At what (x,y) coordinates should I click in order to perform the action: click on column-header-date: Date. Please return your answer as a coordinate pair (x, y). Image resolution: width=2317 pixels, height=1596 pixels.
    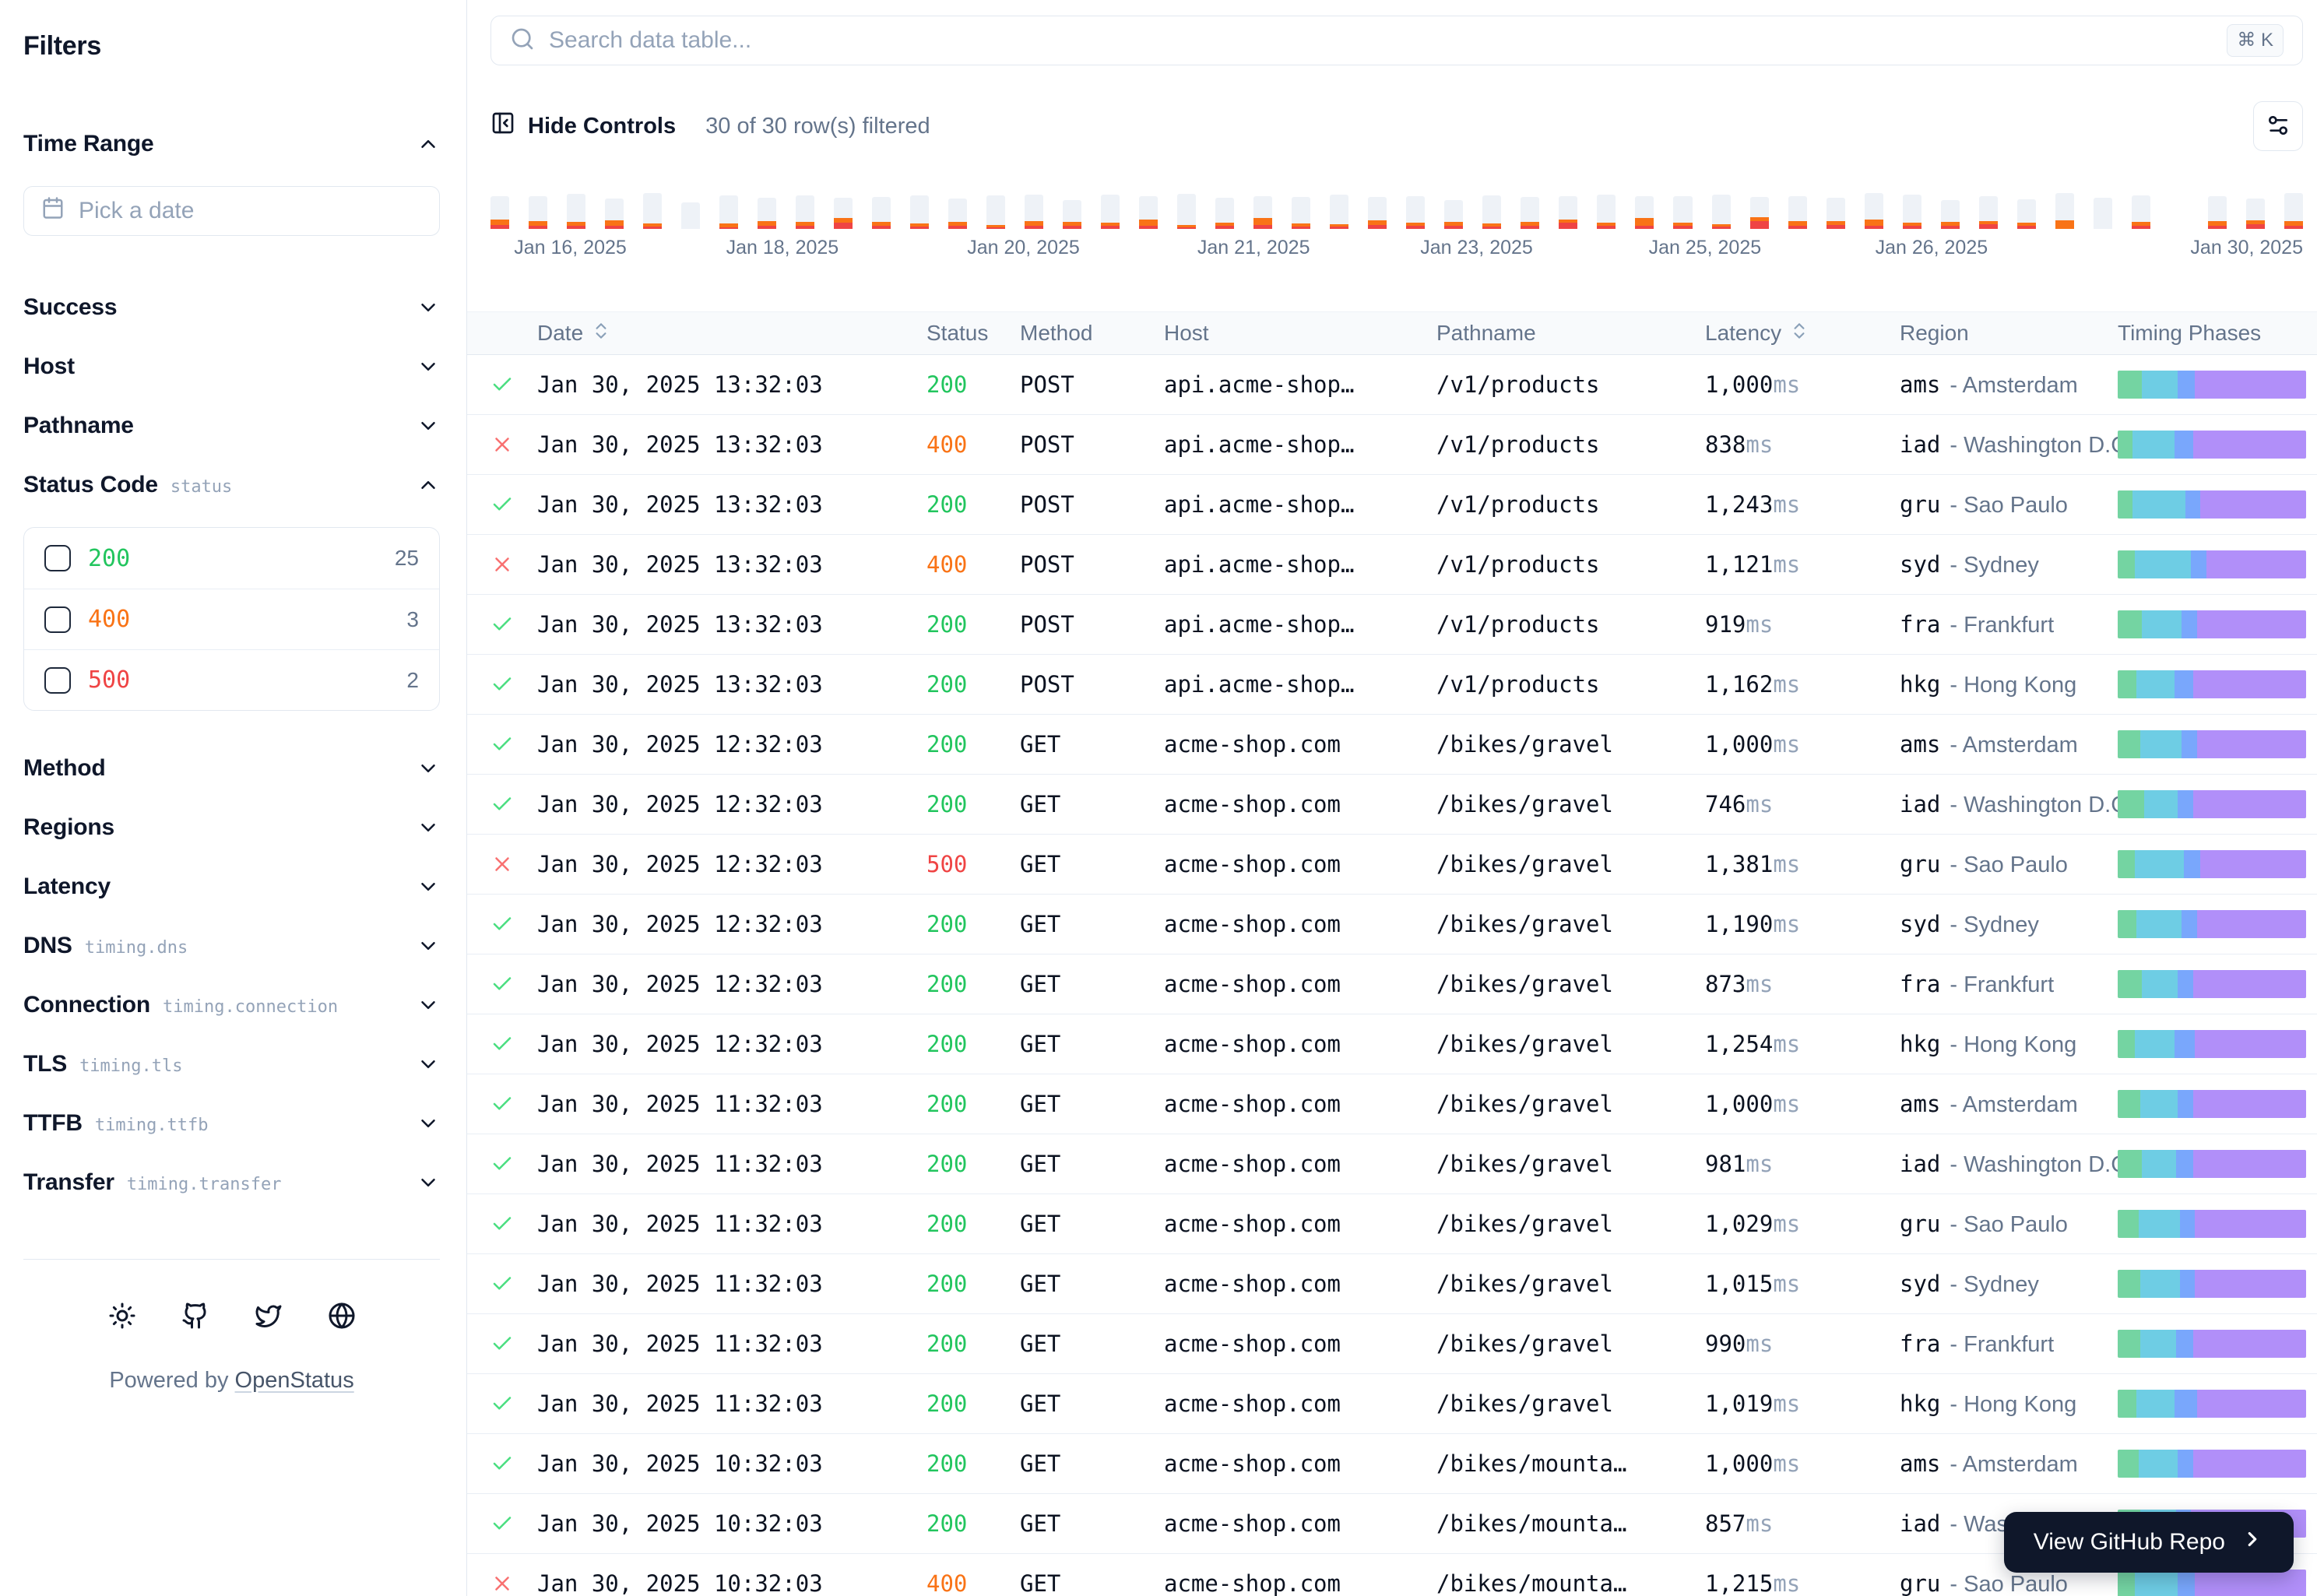
    Looking at the image, I should click on (731, 333).